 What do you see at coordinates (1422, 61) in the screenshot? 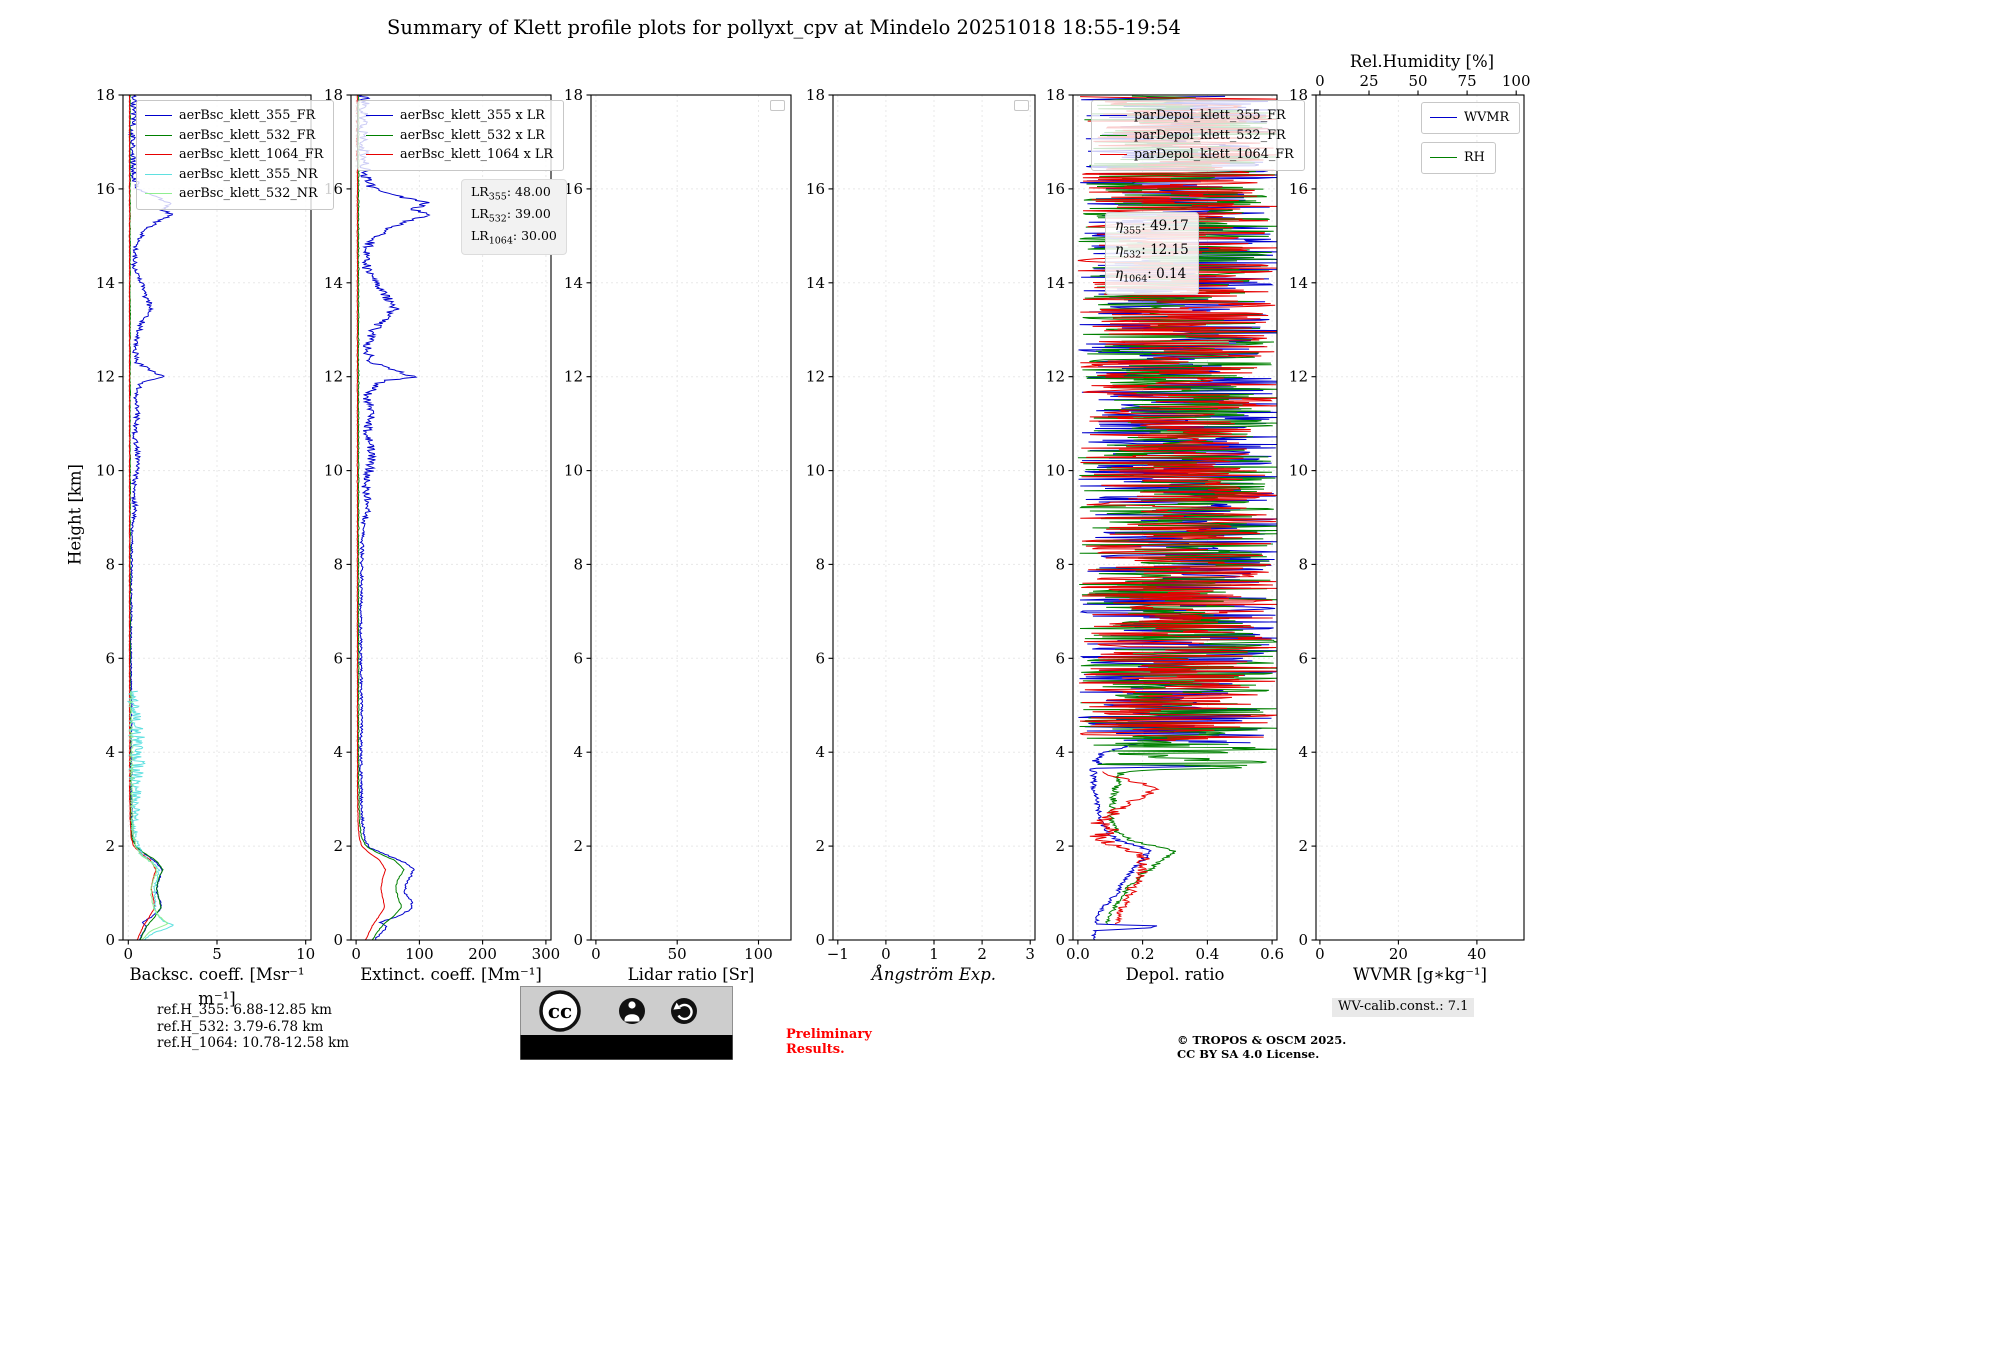
I see `top-axis-label: Rel.Humidity [%]` at bounding box center [1422, 61].